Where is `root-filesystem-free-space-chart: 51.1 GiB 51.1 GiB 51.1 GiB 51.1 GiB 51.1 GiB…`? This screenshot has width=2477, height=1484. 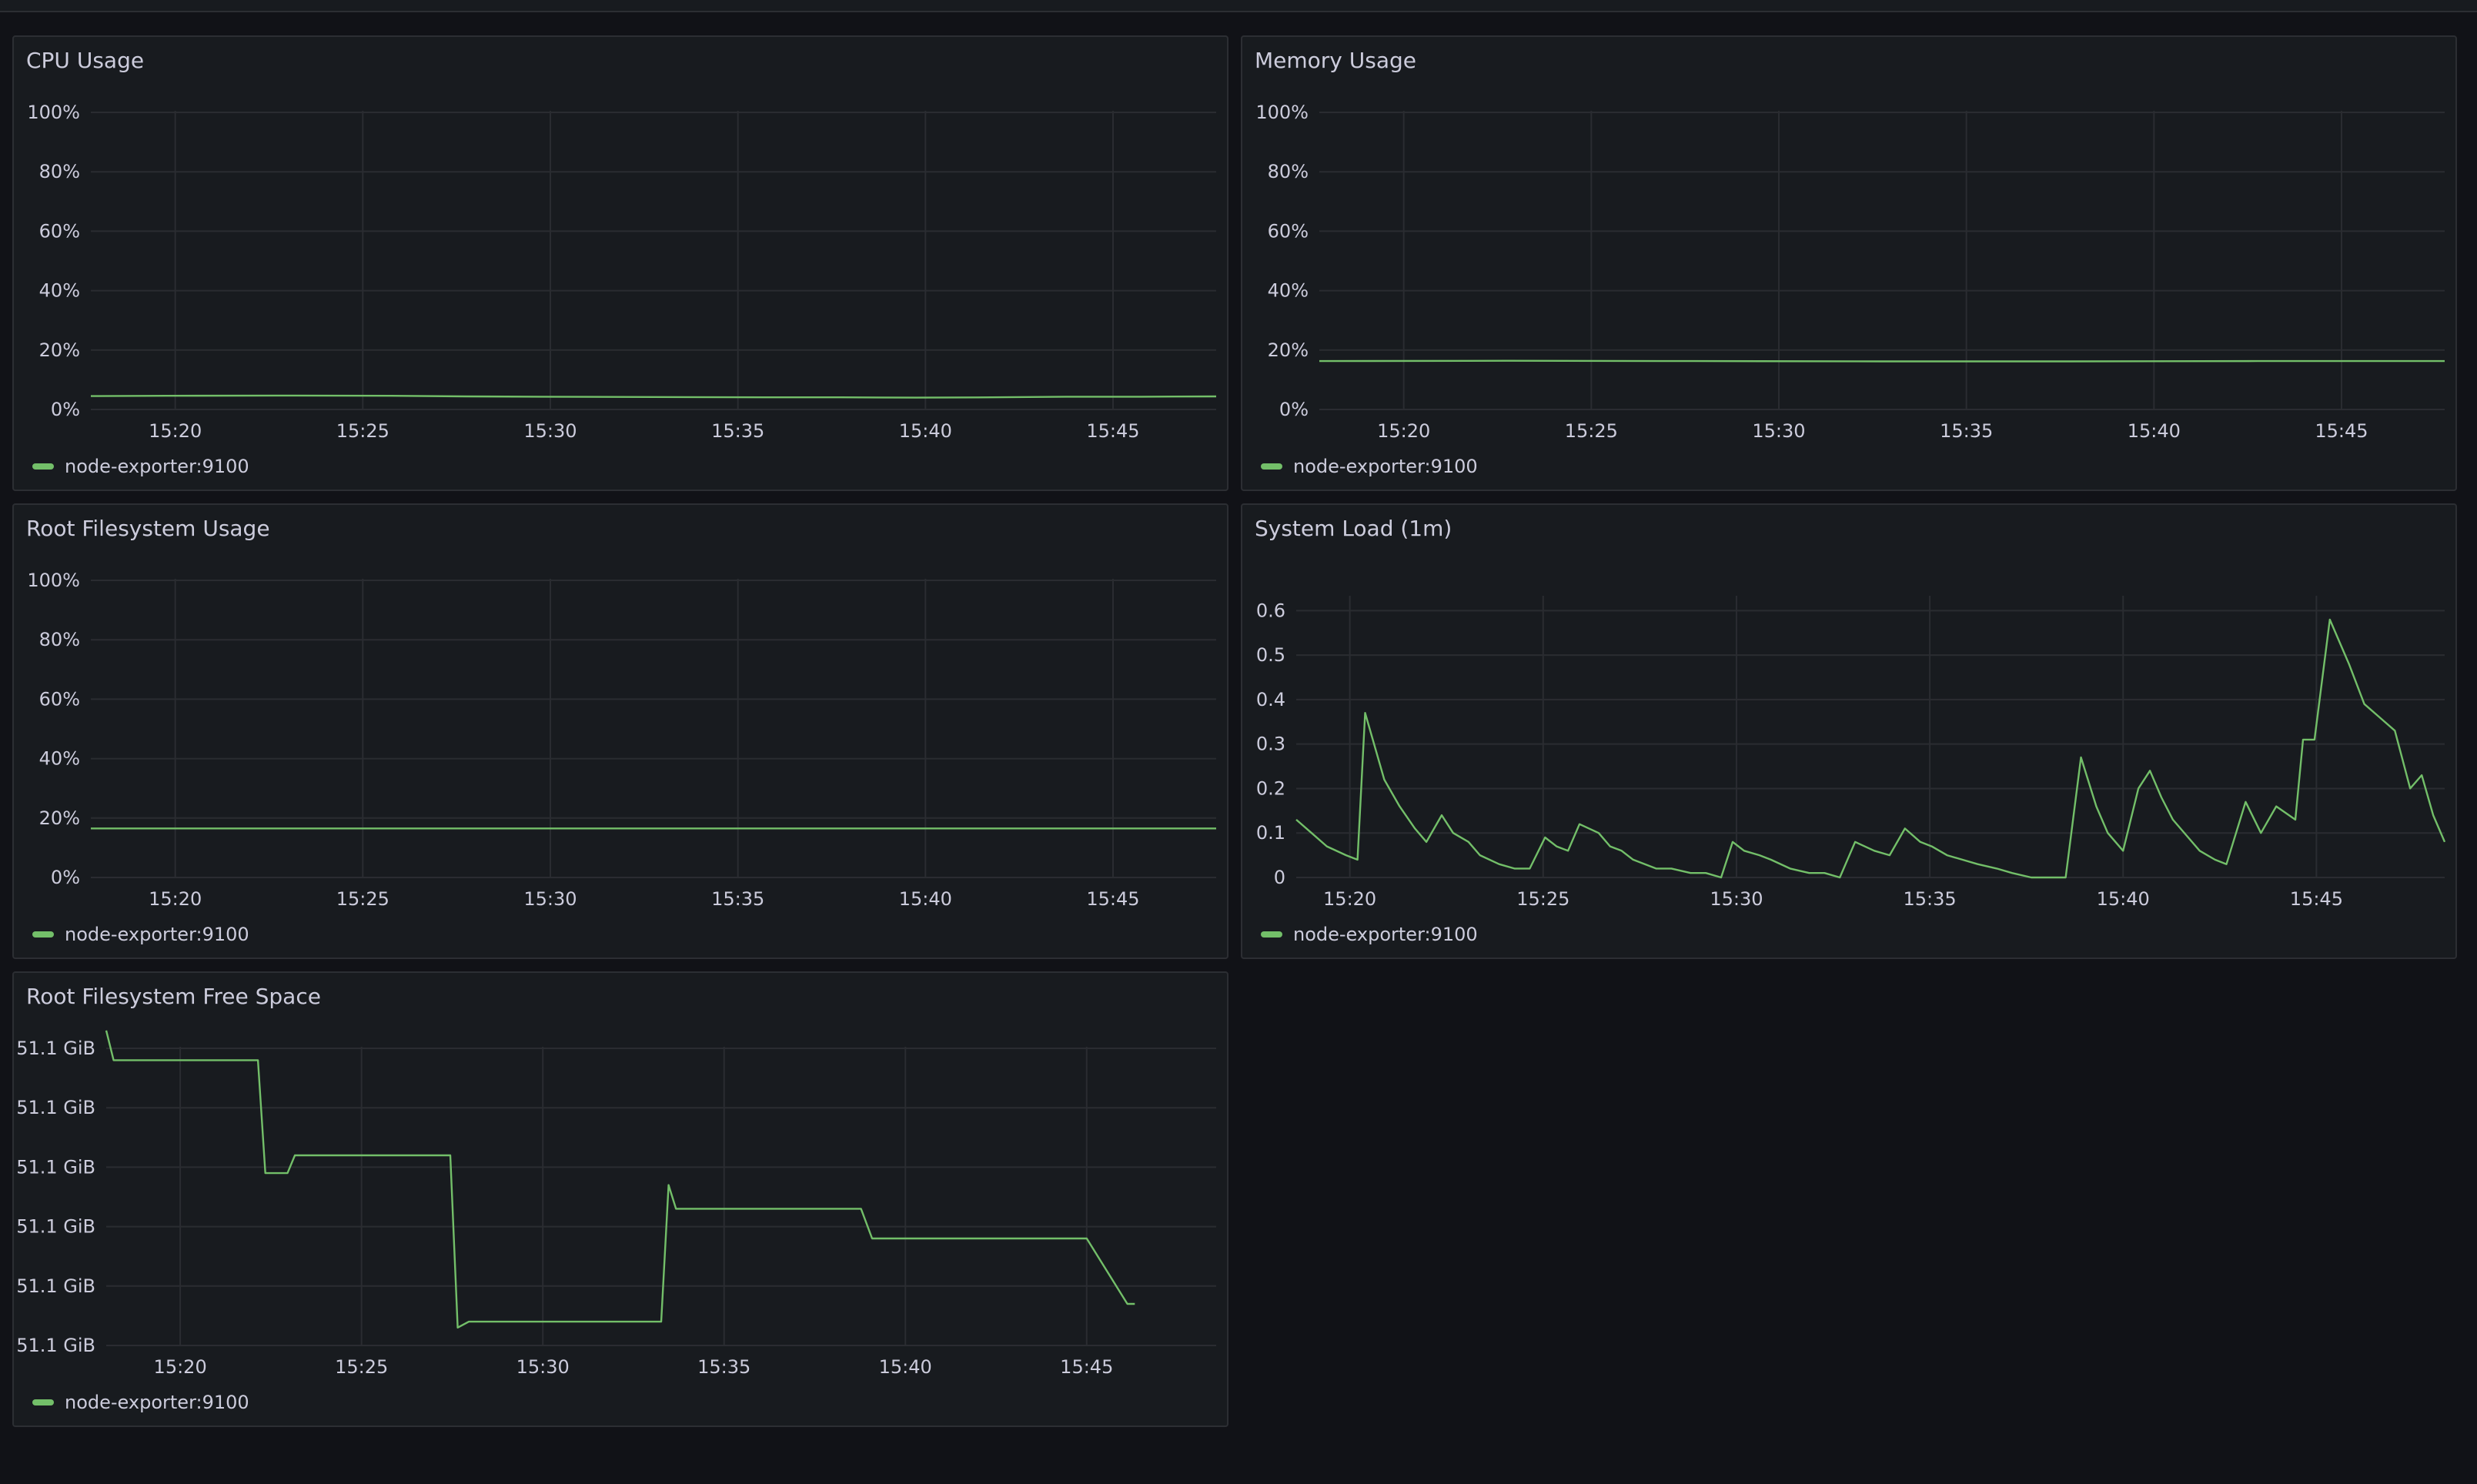
root-filesystem-free-space-chart: 51.1 GiB 51.1 GiB 51.1 GiB 51.1 GiB 51.1 GiB… is located at coordinates (616, 1204).